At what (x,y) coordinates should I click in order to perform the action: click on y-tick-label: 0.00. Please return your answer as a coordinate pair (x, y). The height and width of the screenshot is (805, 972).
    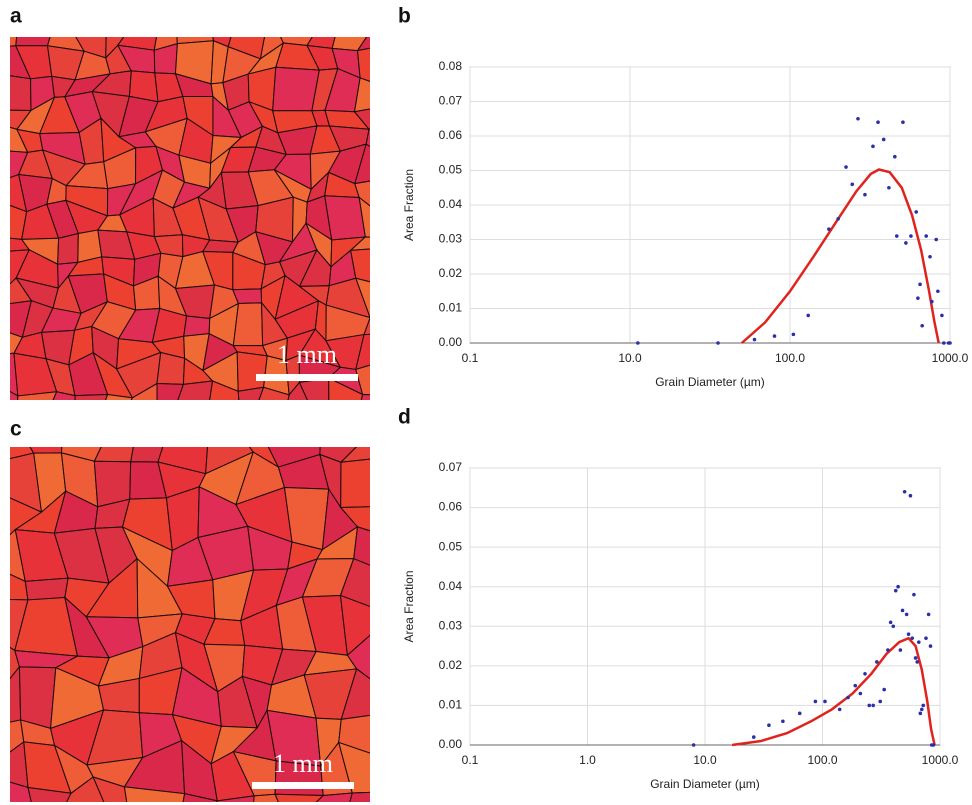
    Looking at the image, I should click on (451, 342).